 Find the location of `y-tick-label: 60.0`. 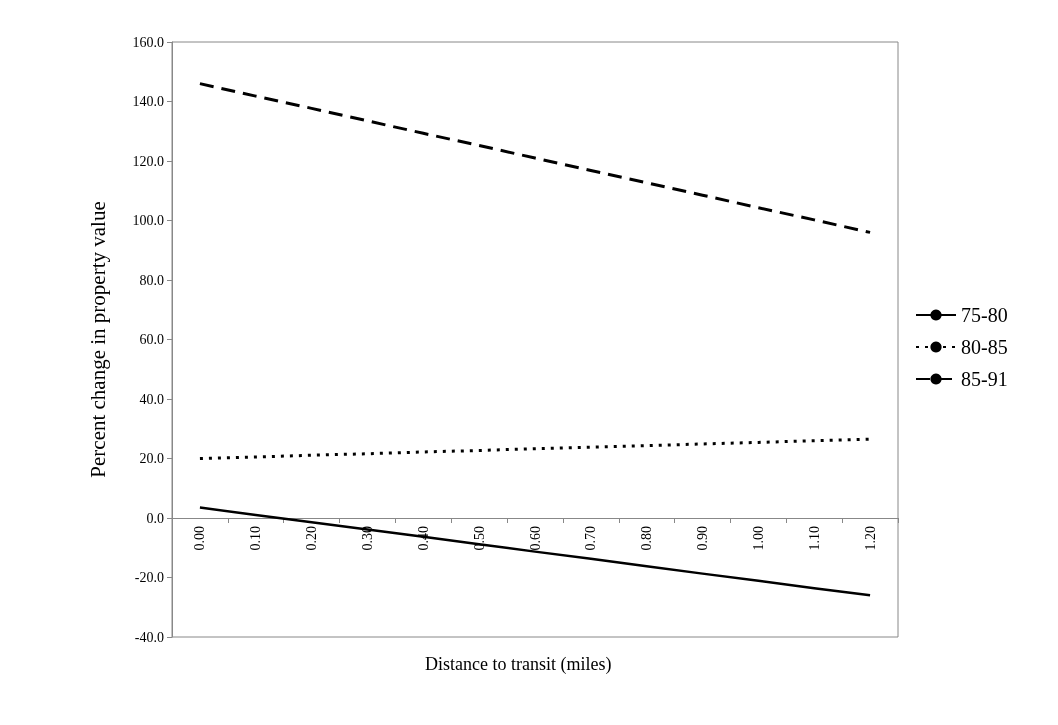

y-tick-label: 60.0 is located at coordinates (151, 339).